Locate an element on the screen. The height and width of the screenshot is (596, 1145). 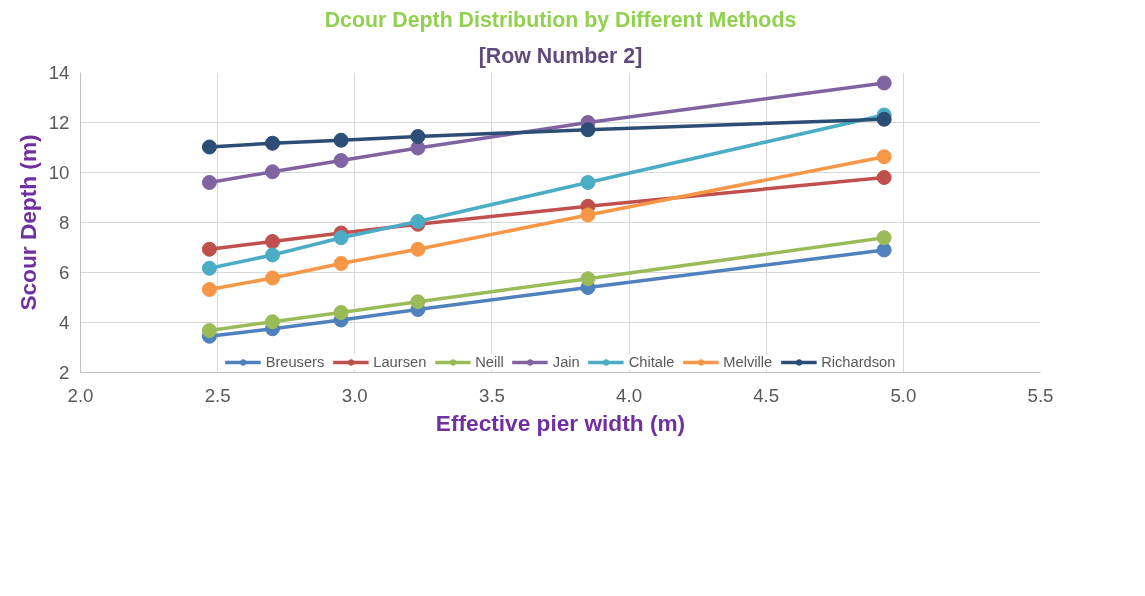
legend-label: Melville is located at coordinates (748, 362).